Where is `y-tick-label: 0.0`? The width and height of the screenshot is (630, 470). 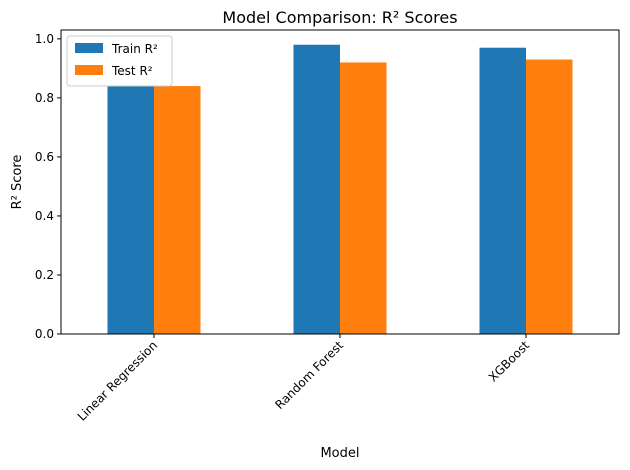 y-tick-label: 0.0 is located at coordinates (44, 334).